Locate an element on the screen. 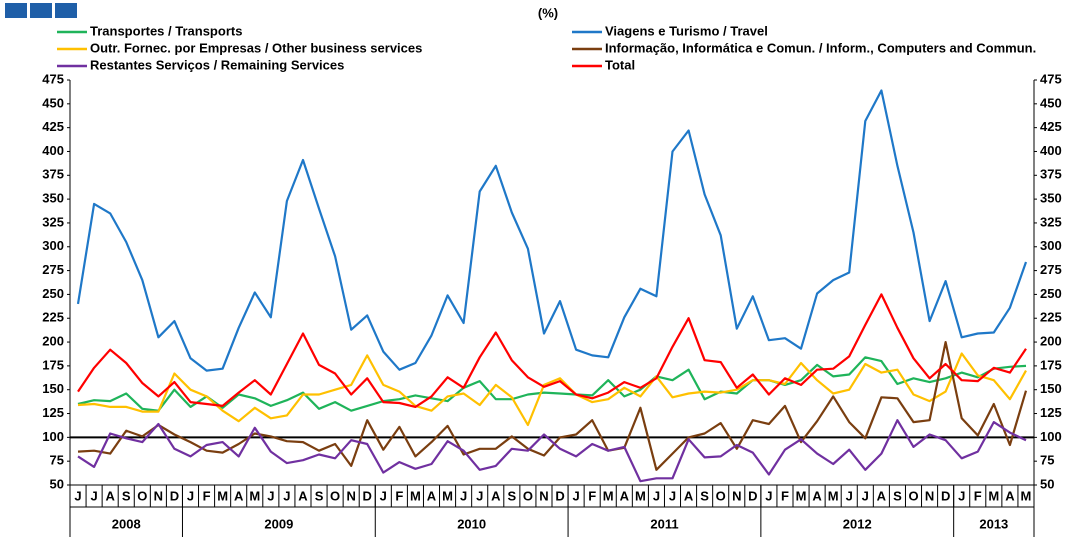 This screenshot has height=537, width=1076. y-tick-label: 275 is located at coordinates (53, 269).